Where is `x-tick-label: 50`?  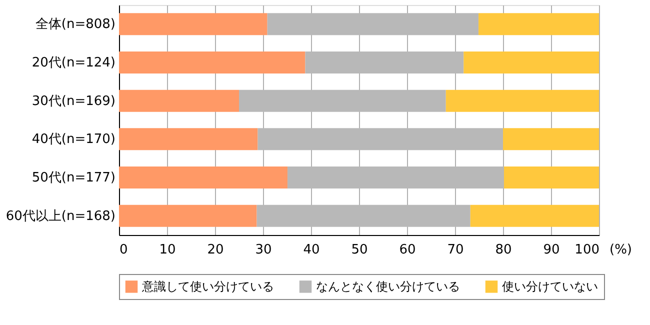
x-tick-label: 50 is located at coordinates (359, 250).